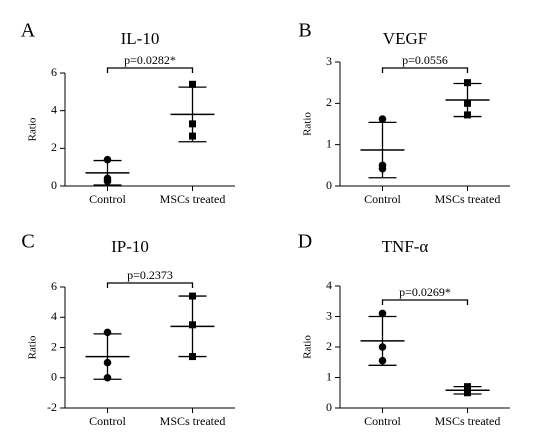  What do you see at coordinates (150, 60) in the screenshot?
I see `p-value: p=0.0282*` at bounding box center [150, 60].